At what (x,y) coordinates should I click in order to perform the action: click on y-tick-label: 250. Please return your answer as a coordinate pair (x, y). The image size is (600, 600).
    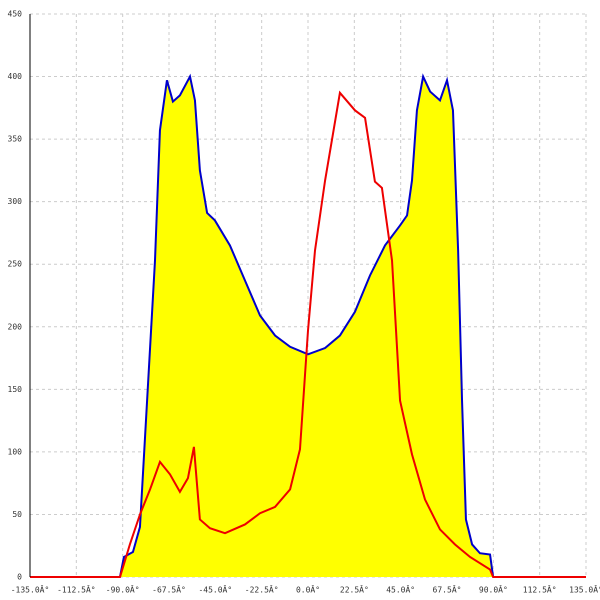
    Looking at the image, I should click on (15, 264).